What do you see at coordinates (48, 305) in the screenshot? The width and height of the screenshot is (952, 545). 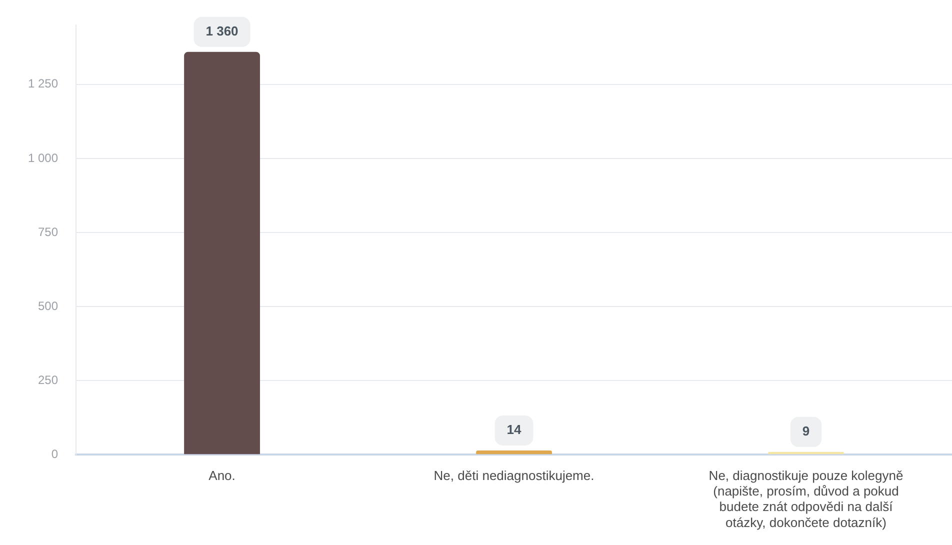 I see `y-tick-label: 500` at bounding box center [48, 305].